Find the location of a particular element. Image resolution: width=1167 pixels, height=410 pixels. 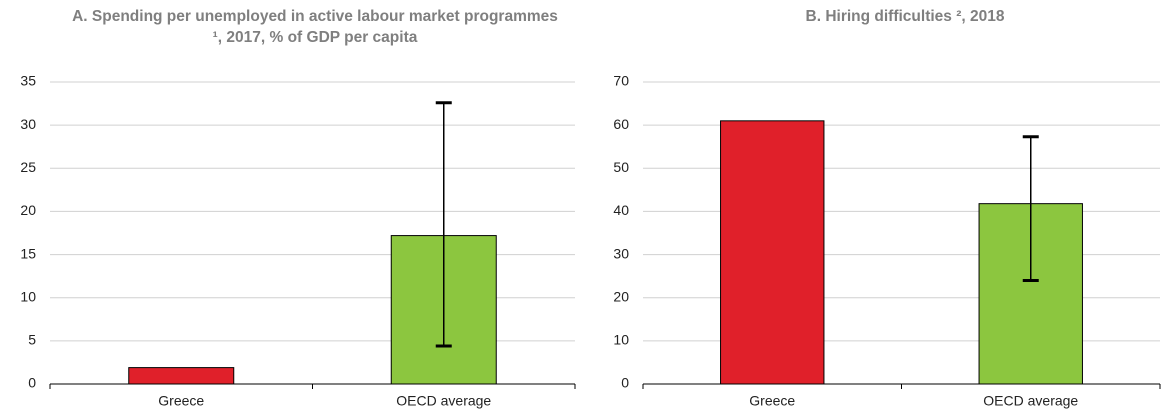

y-tick-label: 25 is located at coordinates (28, 167).